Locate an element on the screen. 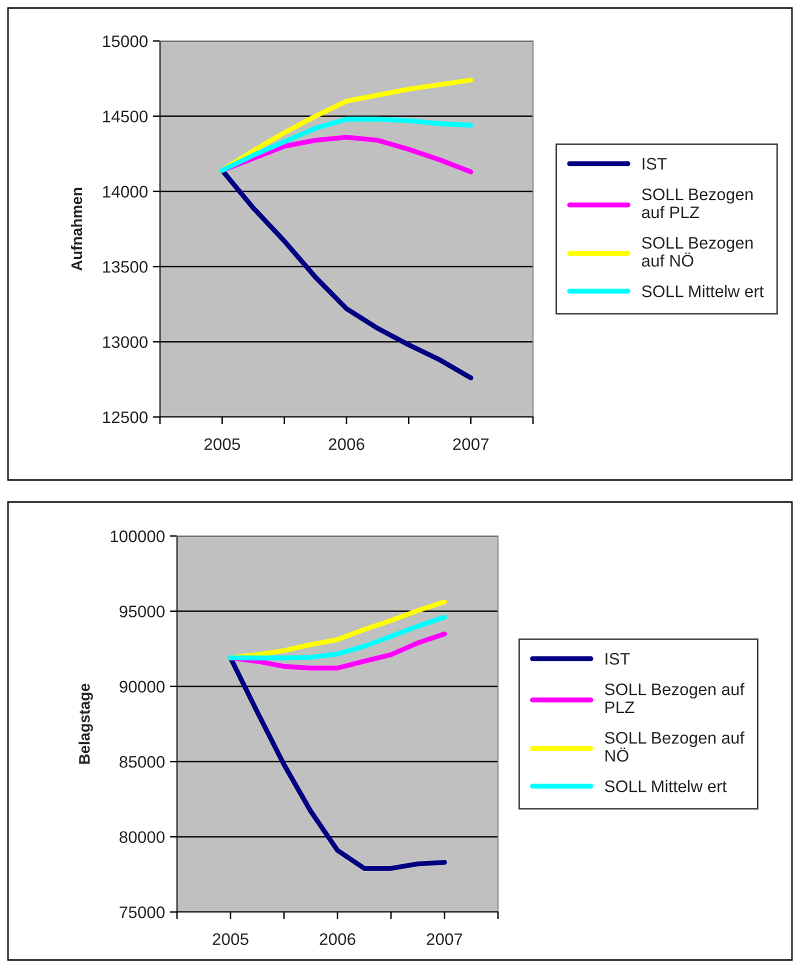 The width and height of the screenshot is (793, 969). y-tick-label: 75000 is located at coordinates (142, 912).